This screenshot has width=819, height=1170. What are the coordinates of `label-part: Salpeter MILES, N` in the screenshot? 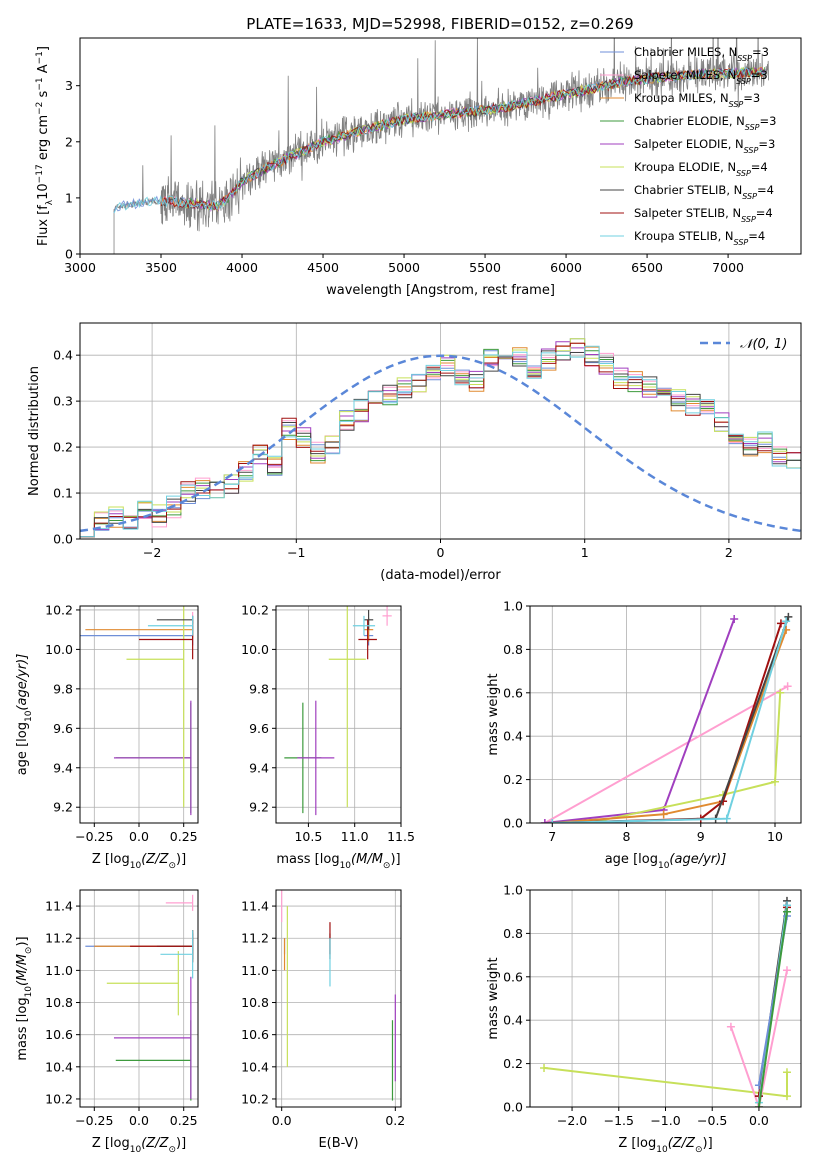 It's located at (685, 75).